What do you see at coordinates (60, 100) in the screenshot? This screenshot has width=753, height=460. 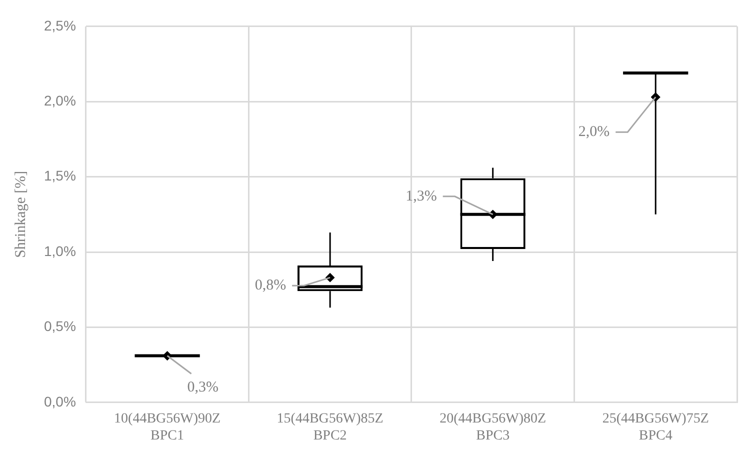 I see `y-tick-label: 2,0%` at bounding box center [60, 100].